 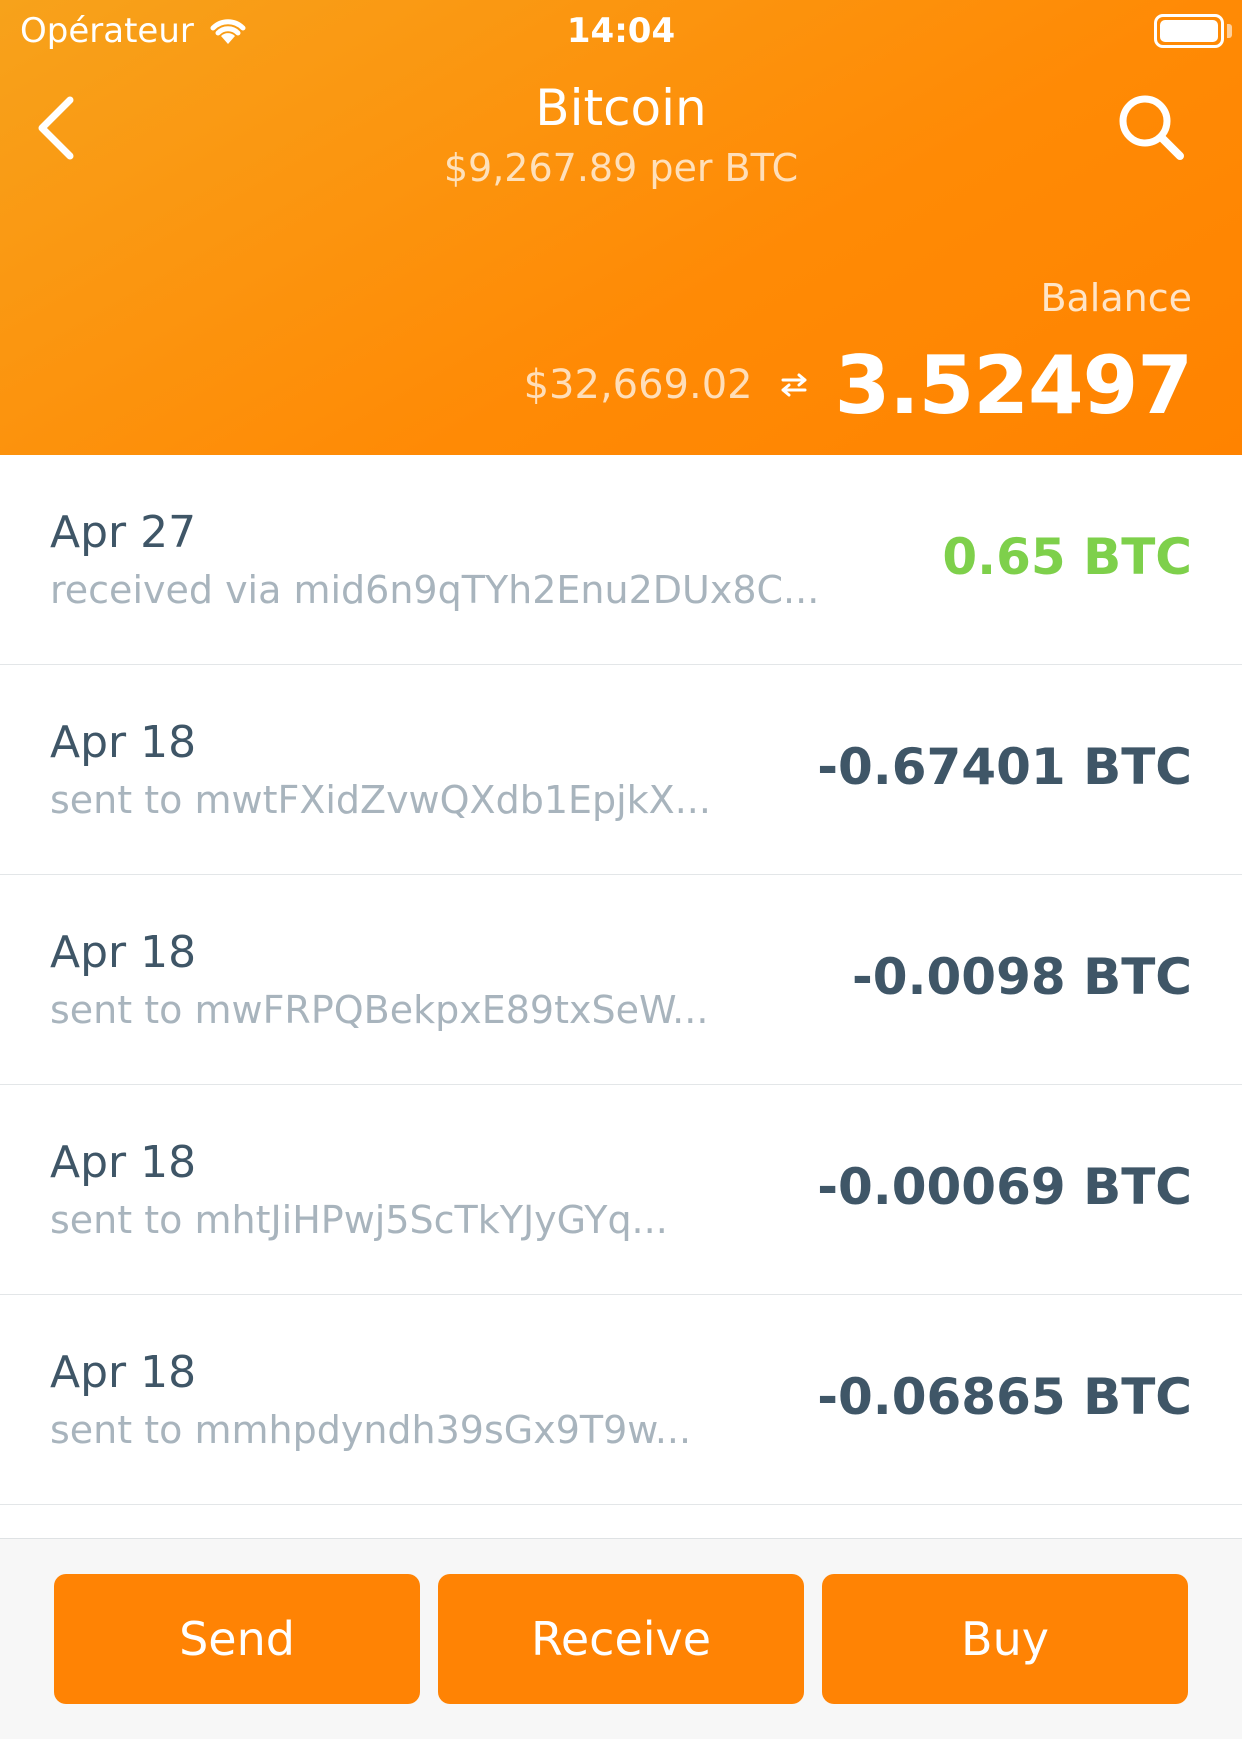 What do you see at coordinates (56, 128) in the screenshot?
I see `chevron-left-icon` at bounding box center [56, 128].